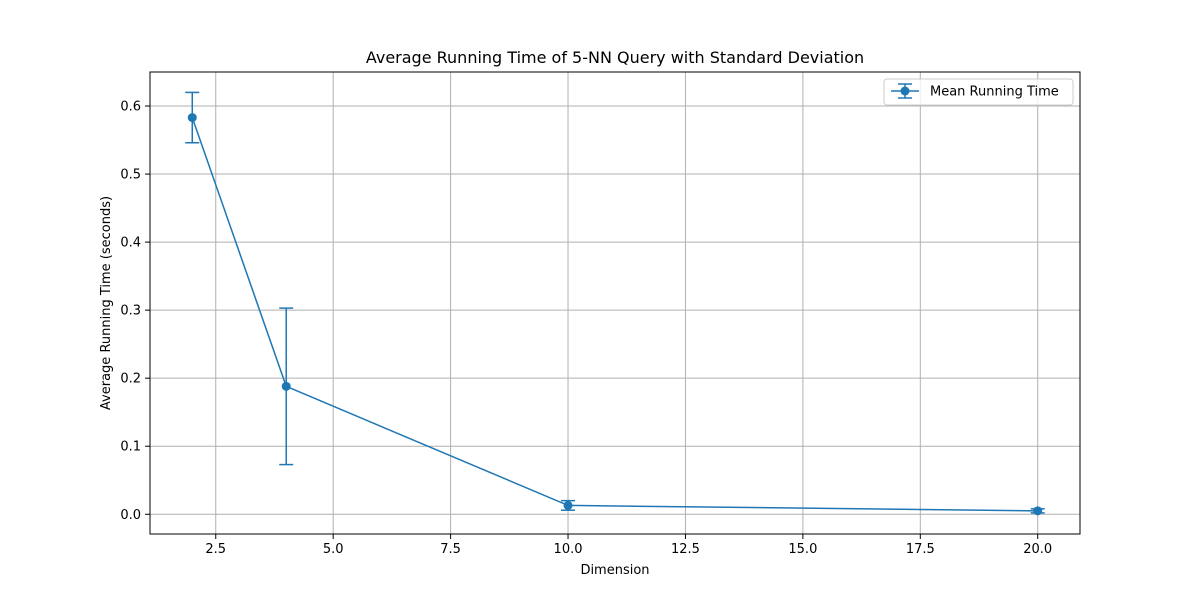 Image resolution: width=1200 pixels, height=600 pixels. Describe the element at coordinates (106, 303) in the screenshot. I see `y-axis-label: Average Running Time (seconds)` at that location.